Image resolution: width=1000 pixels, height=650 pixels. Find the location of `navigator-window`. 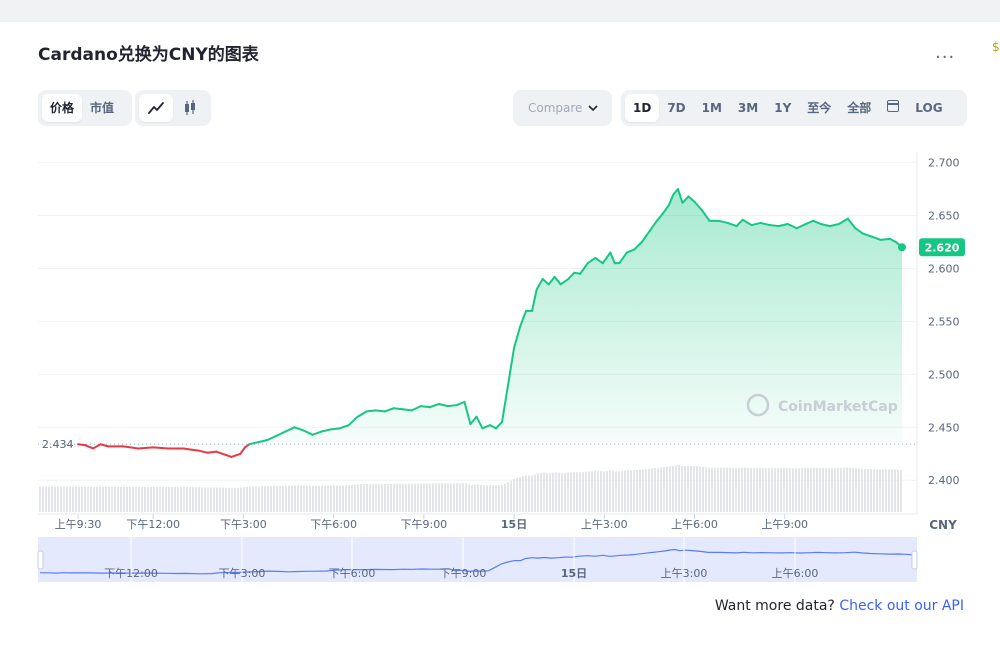

navigator-window is located at coordinates (477, 559).